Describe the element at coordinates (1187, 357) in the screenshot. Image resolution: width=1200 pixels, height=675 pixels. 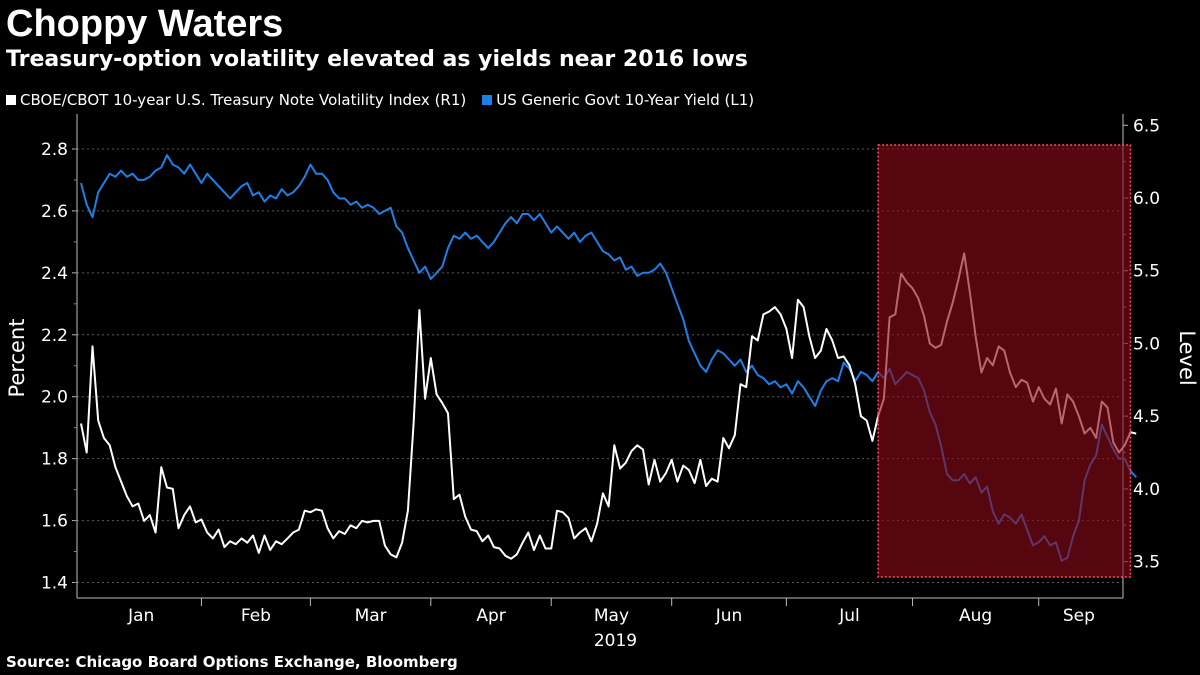
I see `y-axis-label-right: Level` at that location.